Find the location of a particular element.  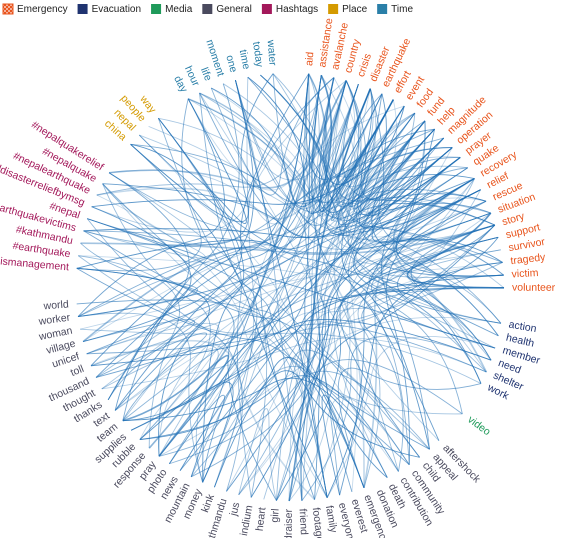

node-label: girl is located at coordinates (275, 515).